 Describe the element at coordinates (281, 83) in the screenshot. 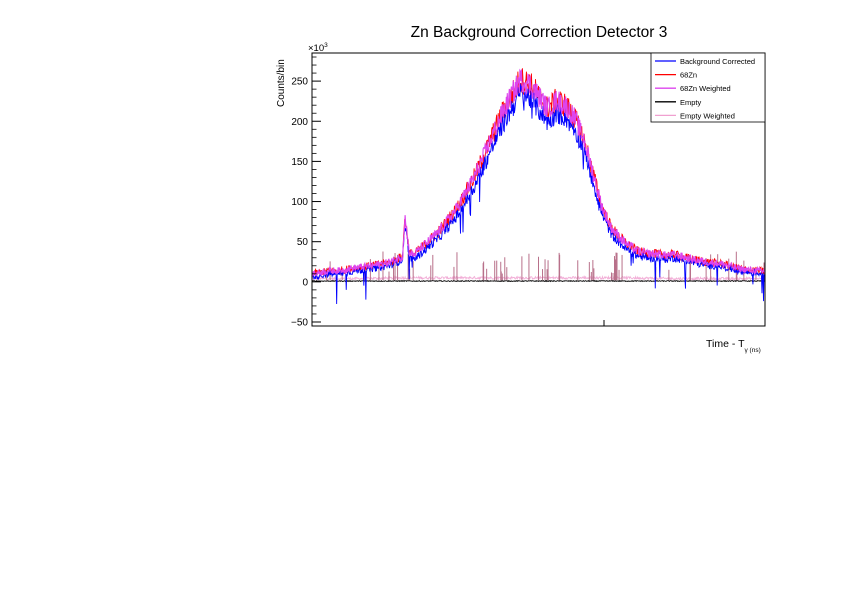

I see `y-axis-label: Counts/bin` at that location.